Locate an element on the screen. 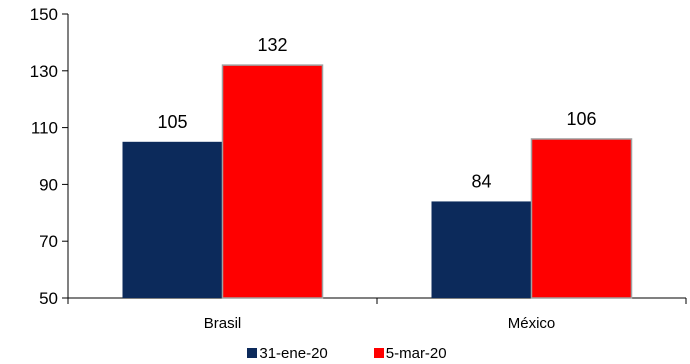 The width and height of the screenshot is (690, 364). x-axis: Brasil México is located at coordinates (377, 314).